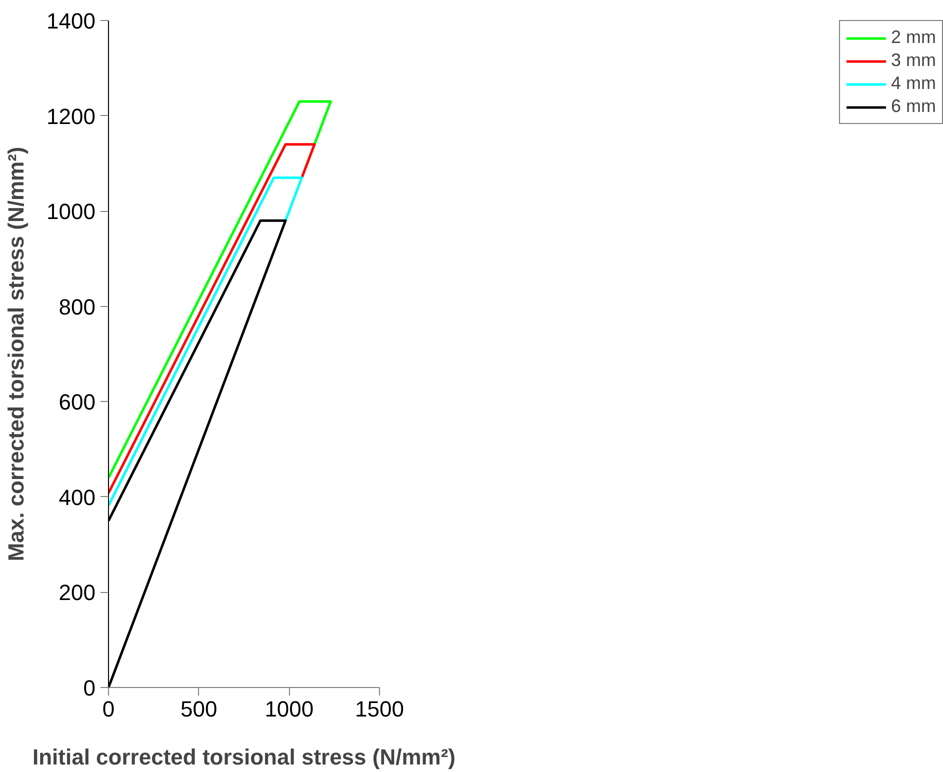 The width and height of the screenshot is (943, 772). Describe the element at coordinates (71, 211) in the screenshot. I see `y-tick-label: 1000` at that location.